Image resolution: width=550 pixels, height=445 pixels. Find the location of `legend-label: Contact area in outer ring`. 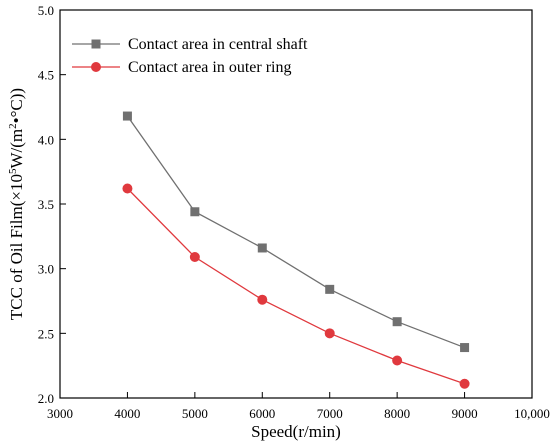

legend-label: Contact area in outer ring is located at coordinates (210, 67).